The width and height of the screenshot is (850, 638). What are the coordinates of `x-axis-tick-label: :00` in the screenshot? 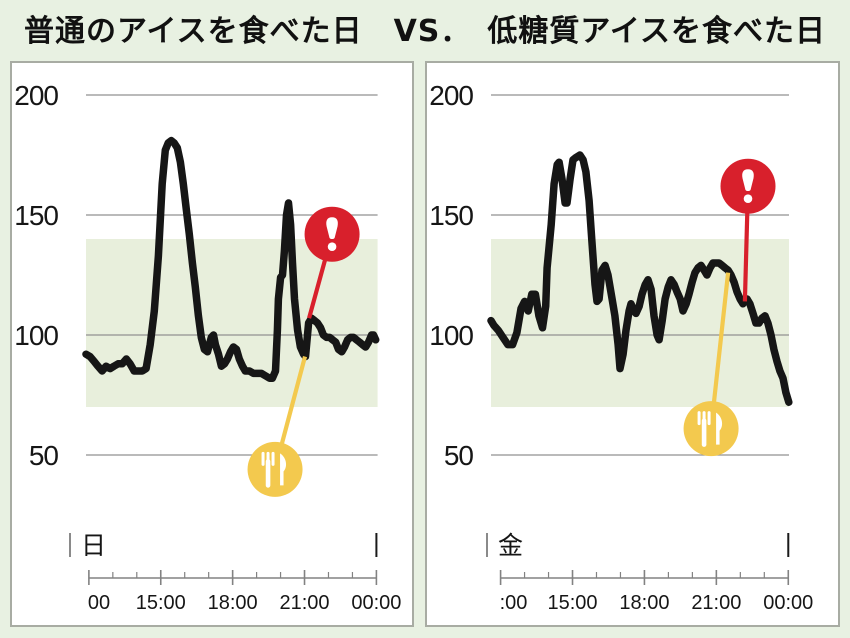 It's located at (514, 603).